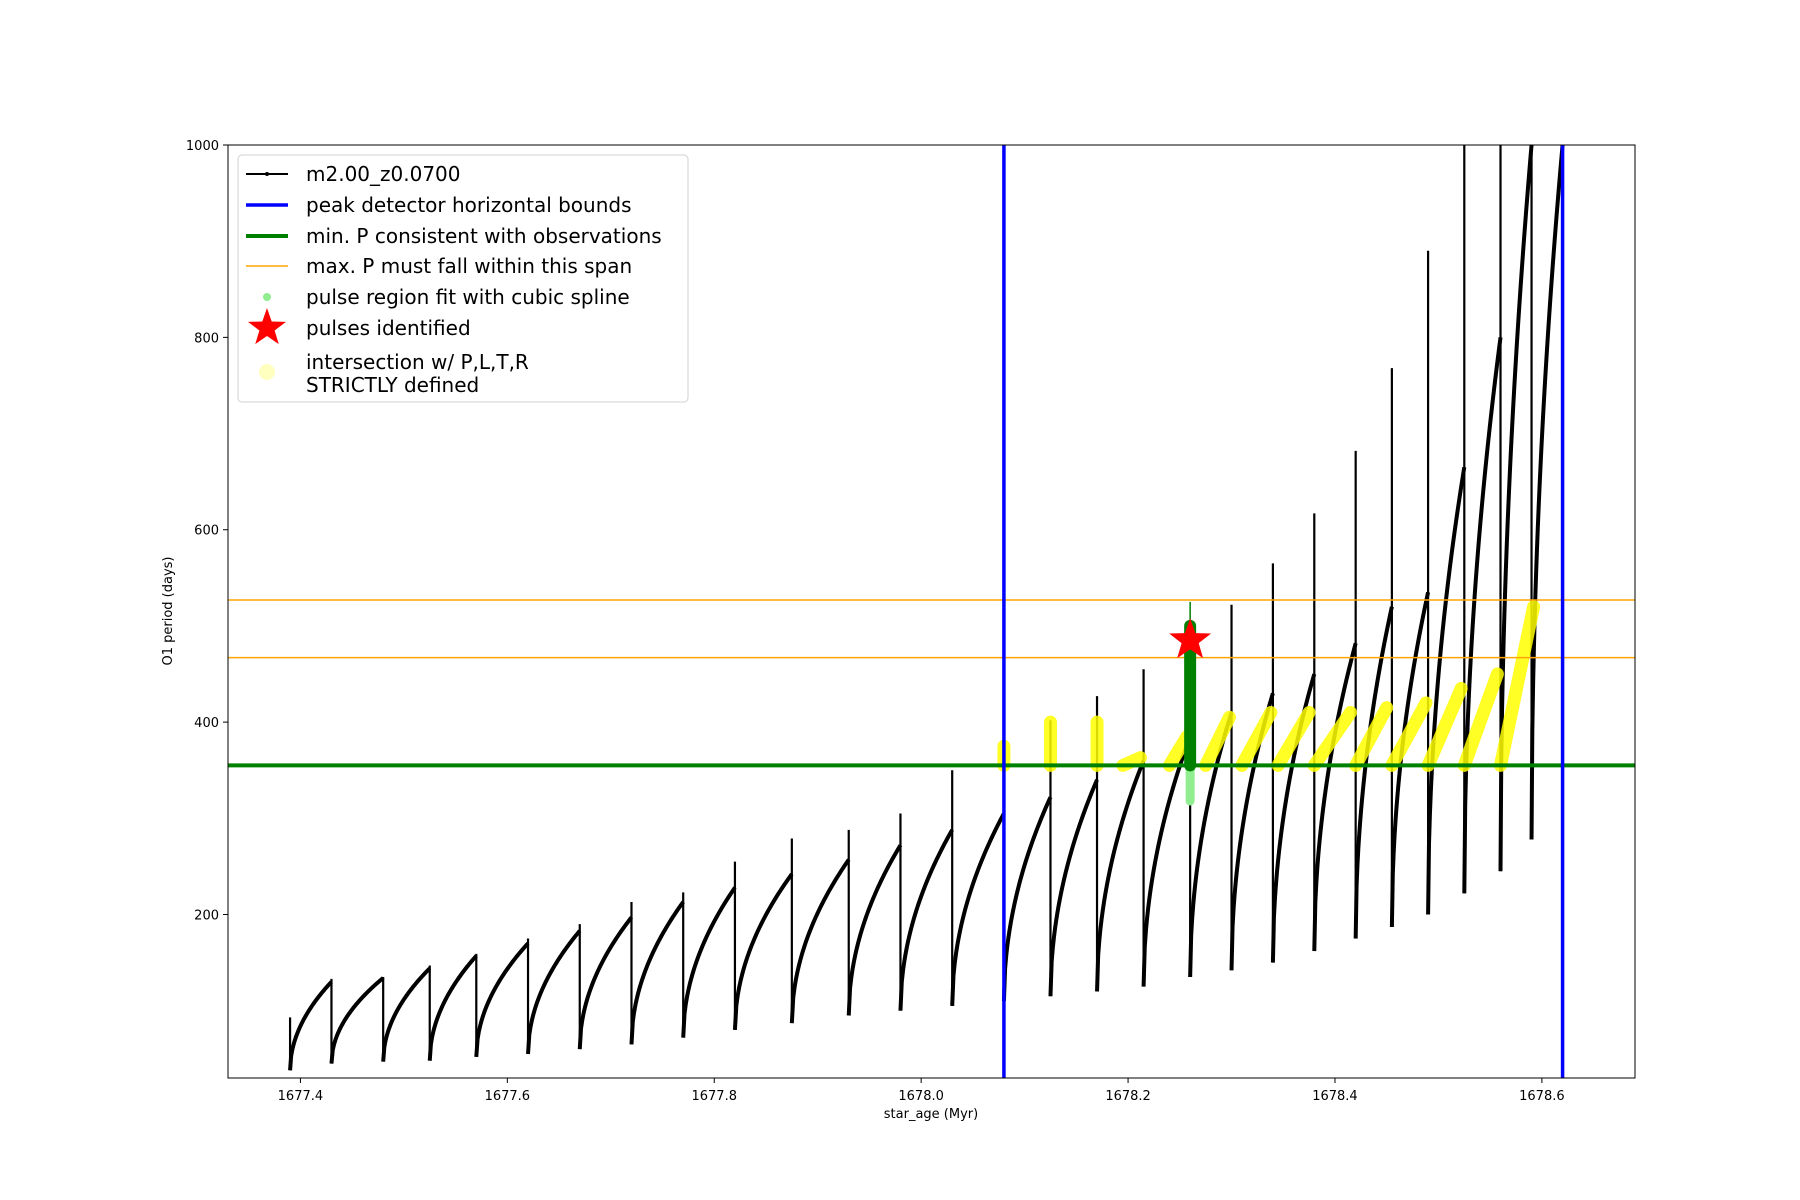 The width and height of the screenshot is (1800, 1200). What do you see at coordinates (1190, 638) in the screenshot?
I see `pulse-star-marker` at bounding box center [1190, 638].